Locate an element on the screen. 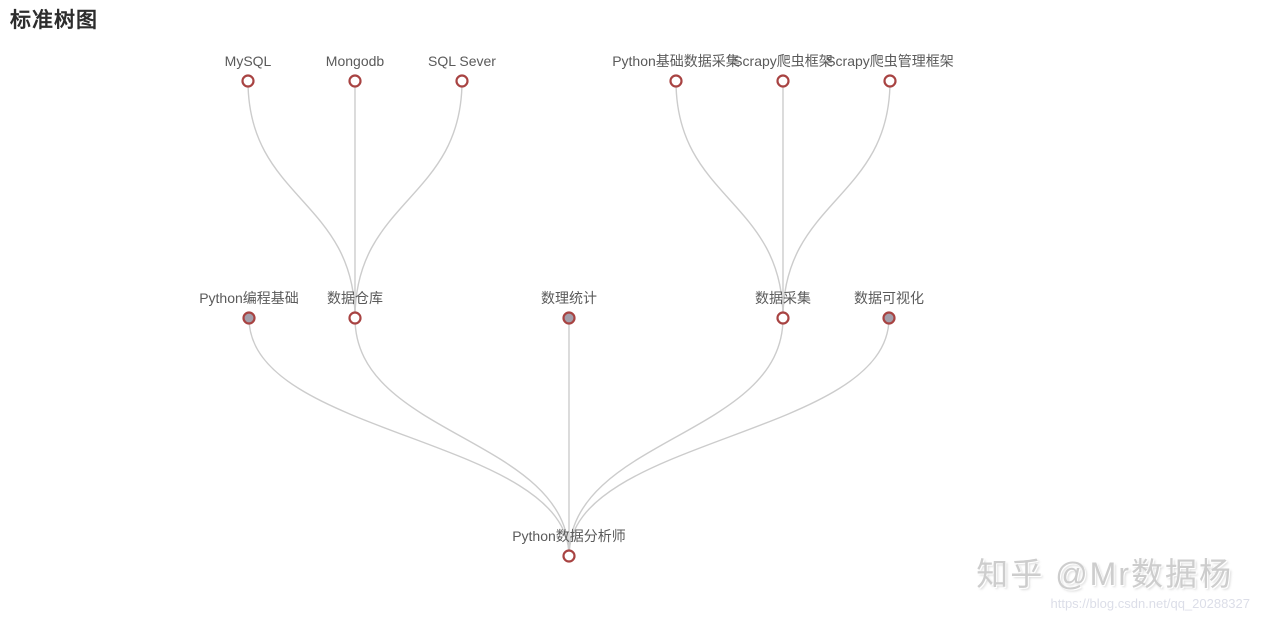 This screenshot has height=624, width=1261. tree-node-label: Mongodb is located at coordinates (355, 60).